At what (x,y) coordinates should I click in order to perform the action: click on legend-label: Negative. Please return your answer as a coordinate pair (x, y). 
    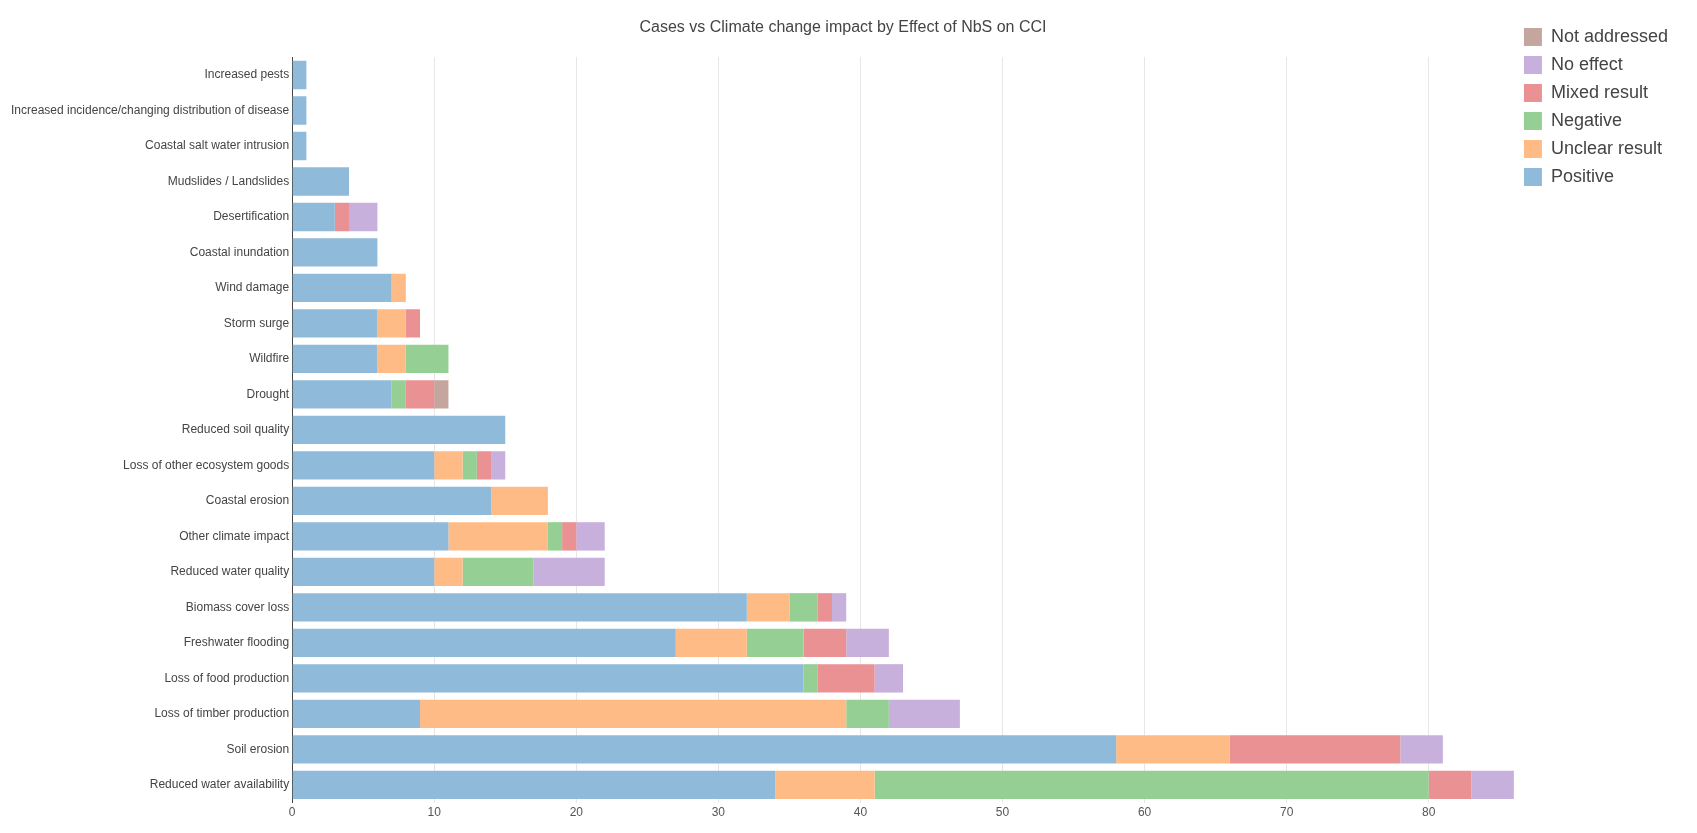
    Looking at the image, I should click on (1586, 119).